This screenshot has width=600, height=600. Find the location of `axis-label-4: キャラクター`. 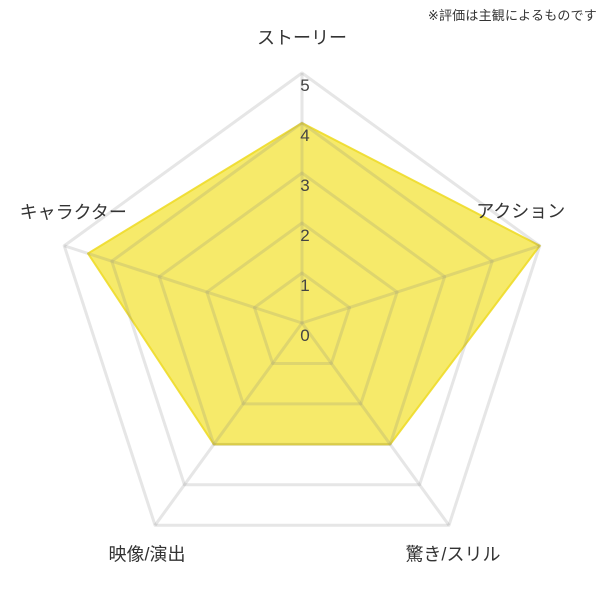

axis-label-4: キャラクター is located at coordinates (73, 213).